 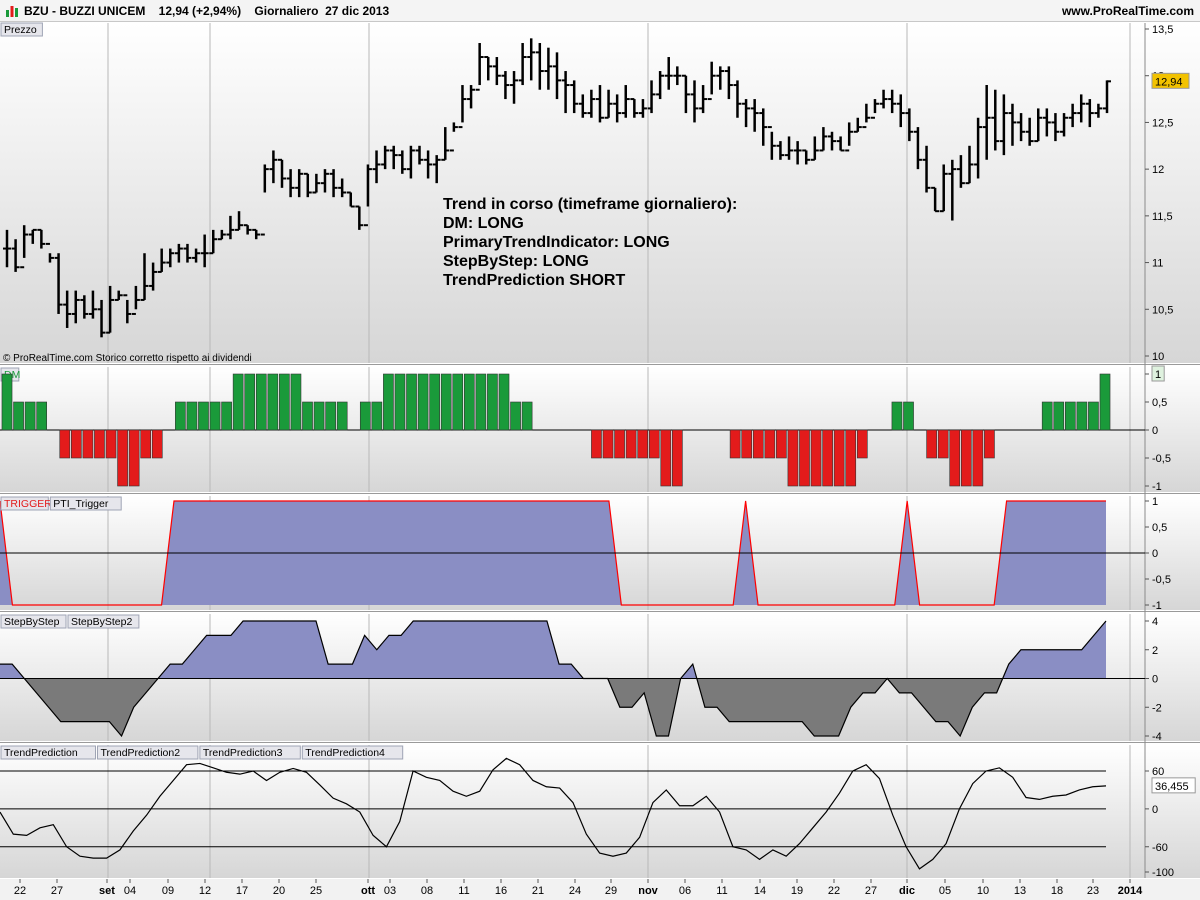 I want to click on y-tick-label: -60, so click(x=1160, y=848).